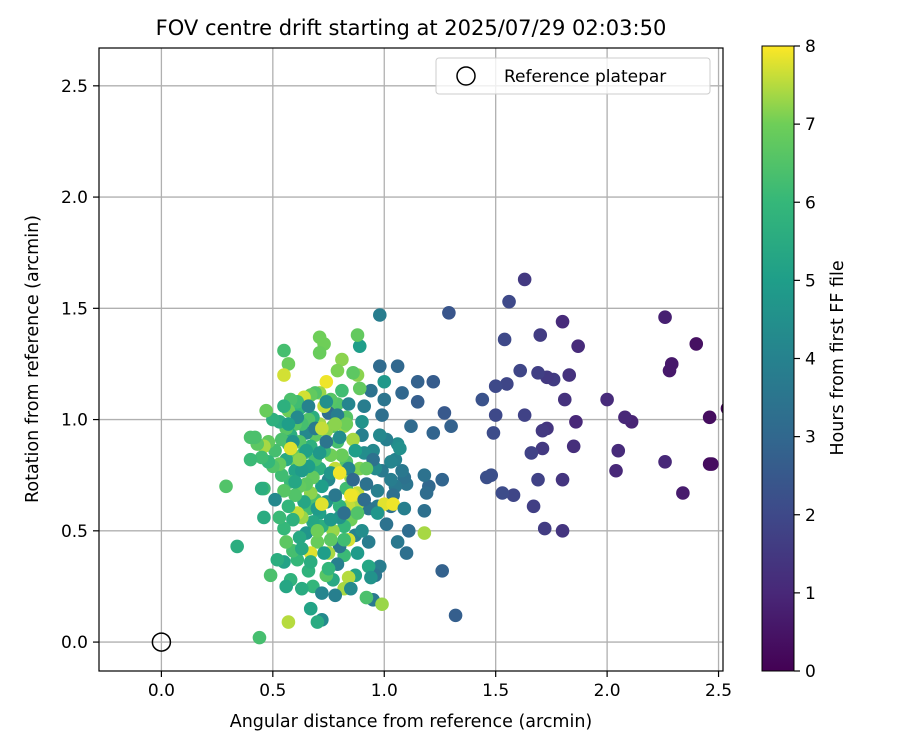 The image size is (900, 750). Describe the element at coordinates (74, 421) in the screenshot. I see `y-tick-label: 1.0` at that location.